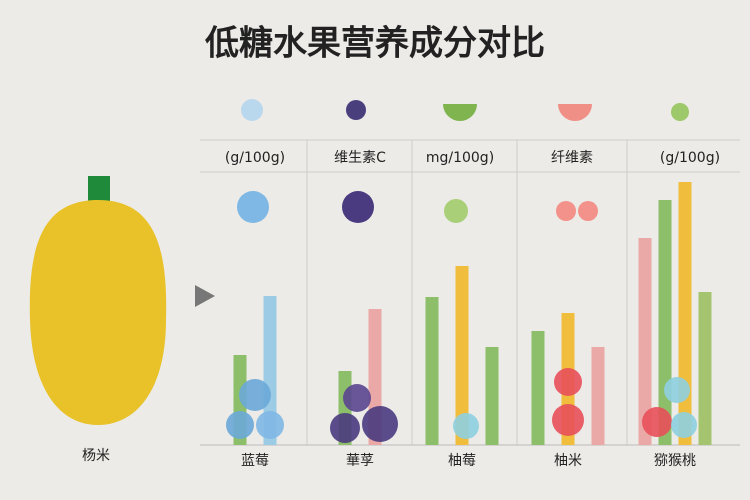  What do you see at coordinates (98, 312) in the screenshot?
I see `pepper-body` at bounding box center [98, 312].